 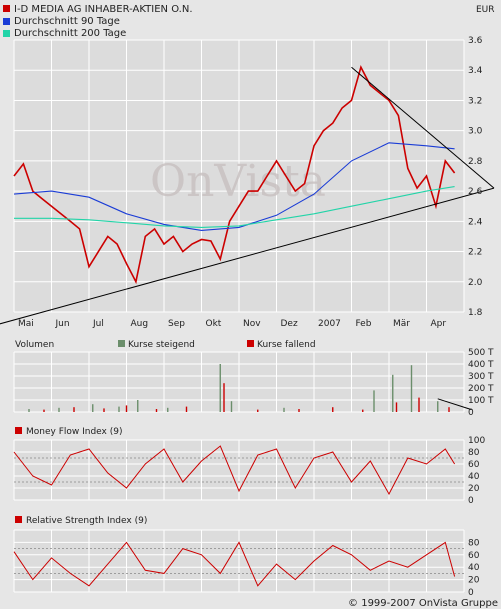 I want to click on y-tick-label: 500 T, so click(x=481, y=353).